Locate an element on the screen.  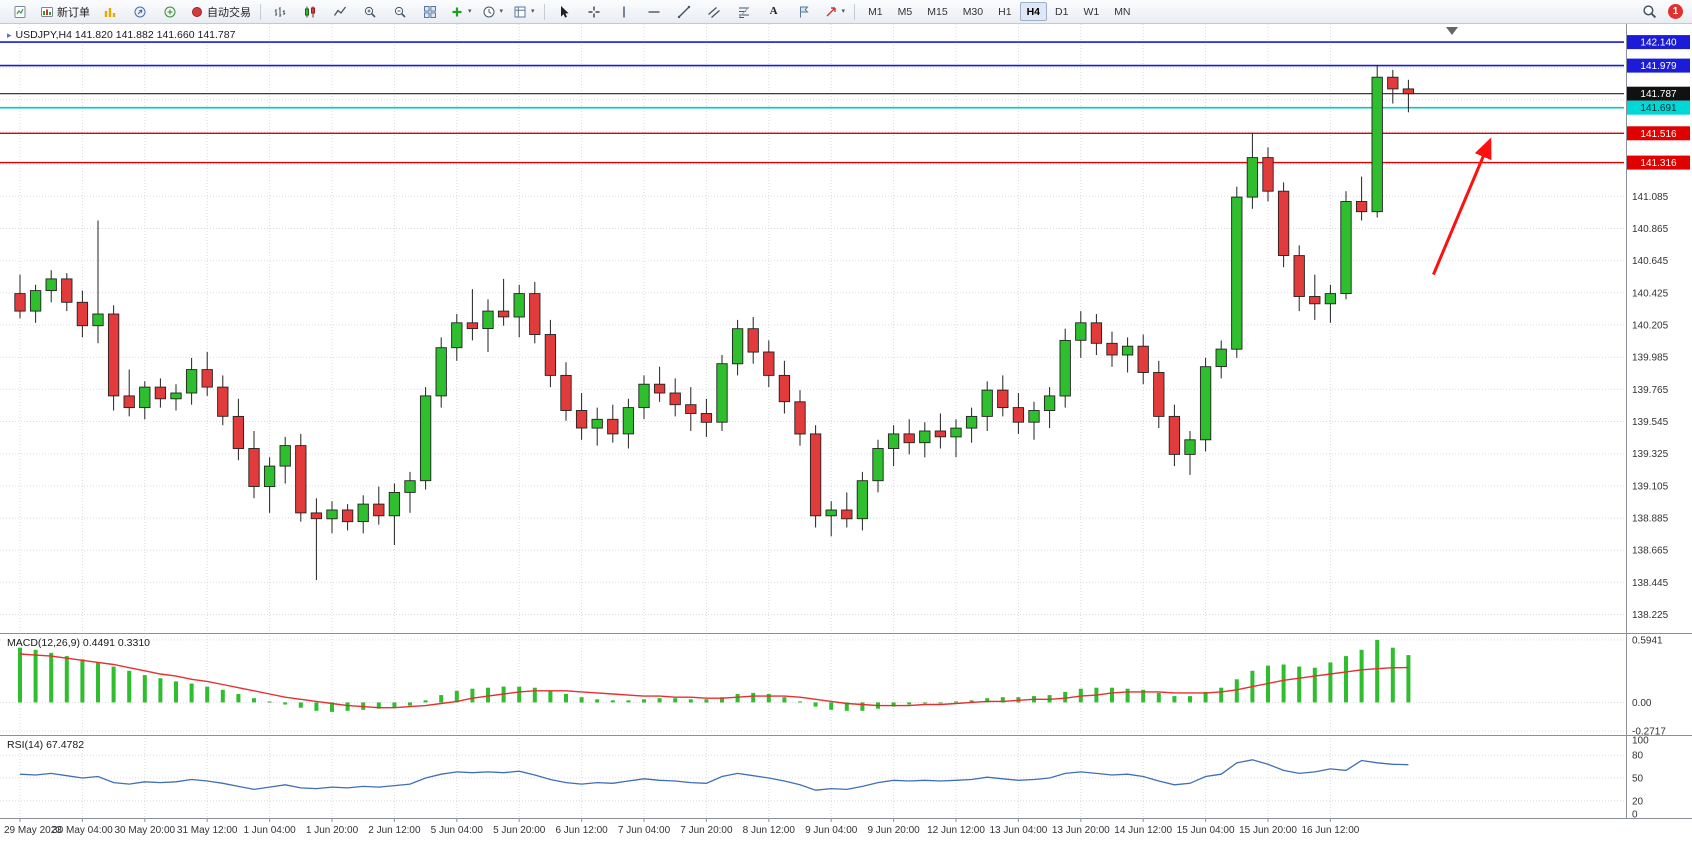
line-chart-mode-button is located at coordinates (340, 12).